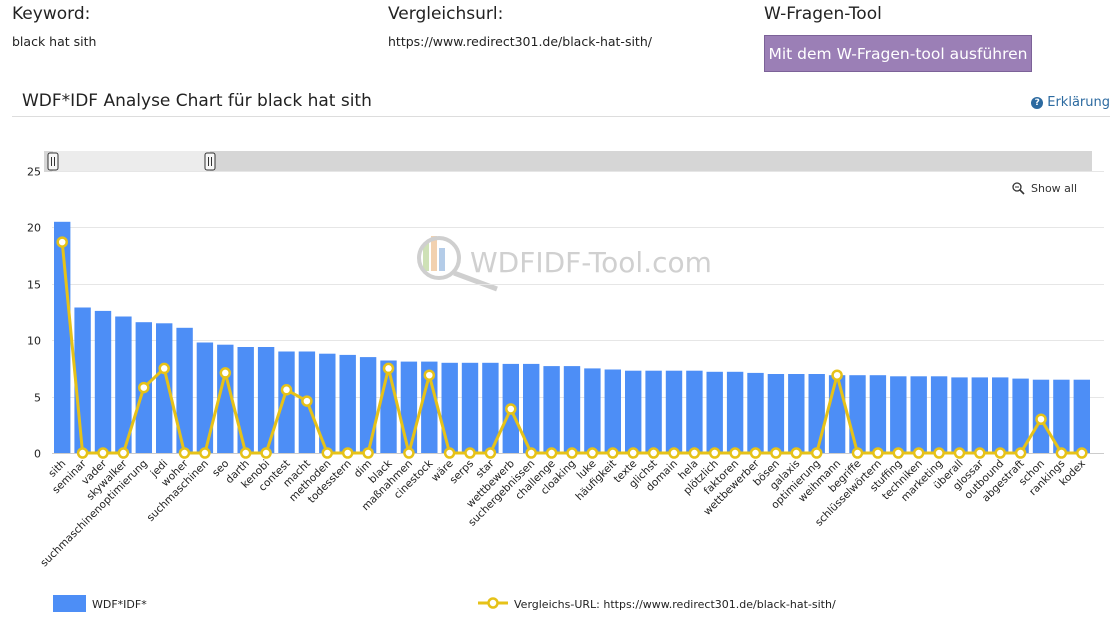 The width and height of the screenshot is (1120, 620). Describe the element at coordinates (1000, 453) in the screenshot. I see `comparison-point-outbound` at that location.